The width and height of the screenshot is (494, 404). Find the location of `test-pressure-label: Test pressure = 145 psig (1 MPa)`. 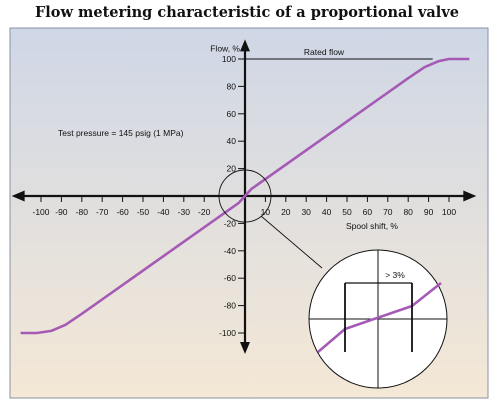

test-pressure-label: Test pressure = 145 psig (1 MPa) is located at coordinates (121, 133).